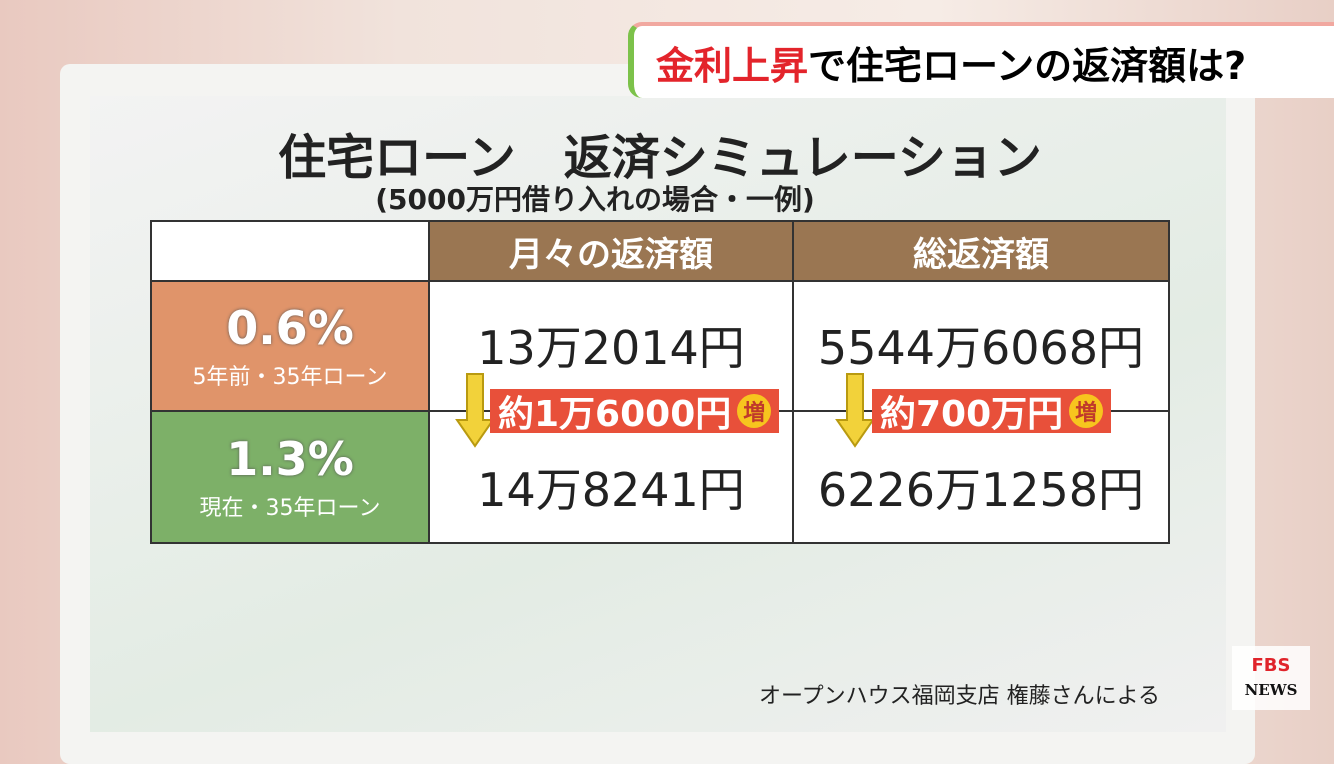 The height and width of the screenshot is (764, 1334). Describe the element at coordinates (615, 414) in the screenshot. I see `difference-amount: 約1万6000円` at that location.